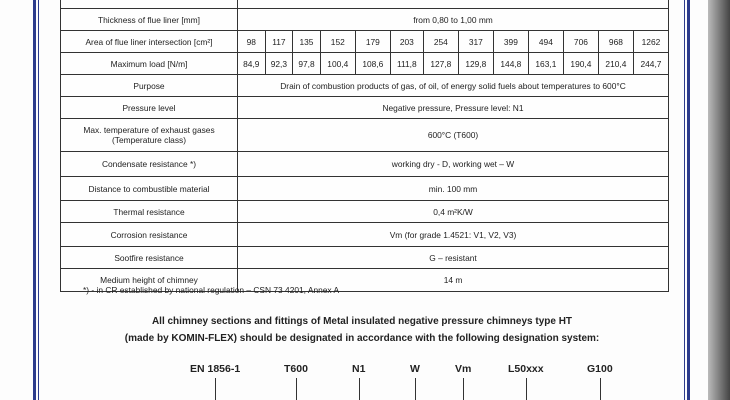 The width and height of the screenshot is (730, 400). What do you see at coordinates (453, 107) in the screenshot?
I see `row-value: Negative pressure, Pressure level: N1` at bounding box center [453, 107].